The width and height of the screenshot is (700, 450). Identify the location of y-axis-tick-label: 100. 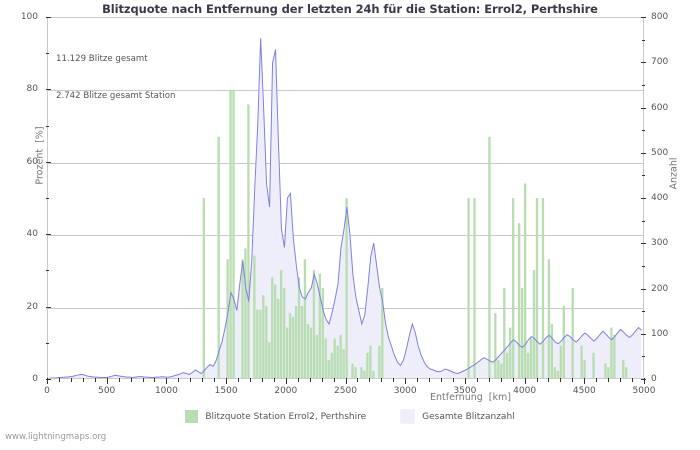
(29, 17).